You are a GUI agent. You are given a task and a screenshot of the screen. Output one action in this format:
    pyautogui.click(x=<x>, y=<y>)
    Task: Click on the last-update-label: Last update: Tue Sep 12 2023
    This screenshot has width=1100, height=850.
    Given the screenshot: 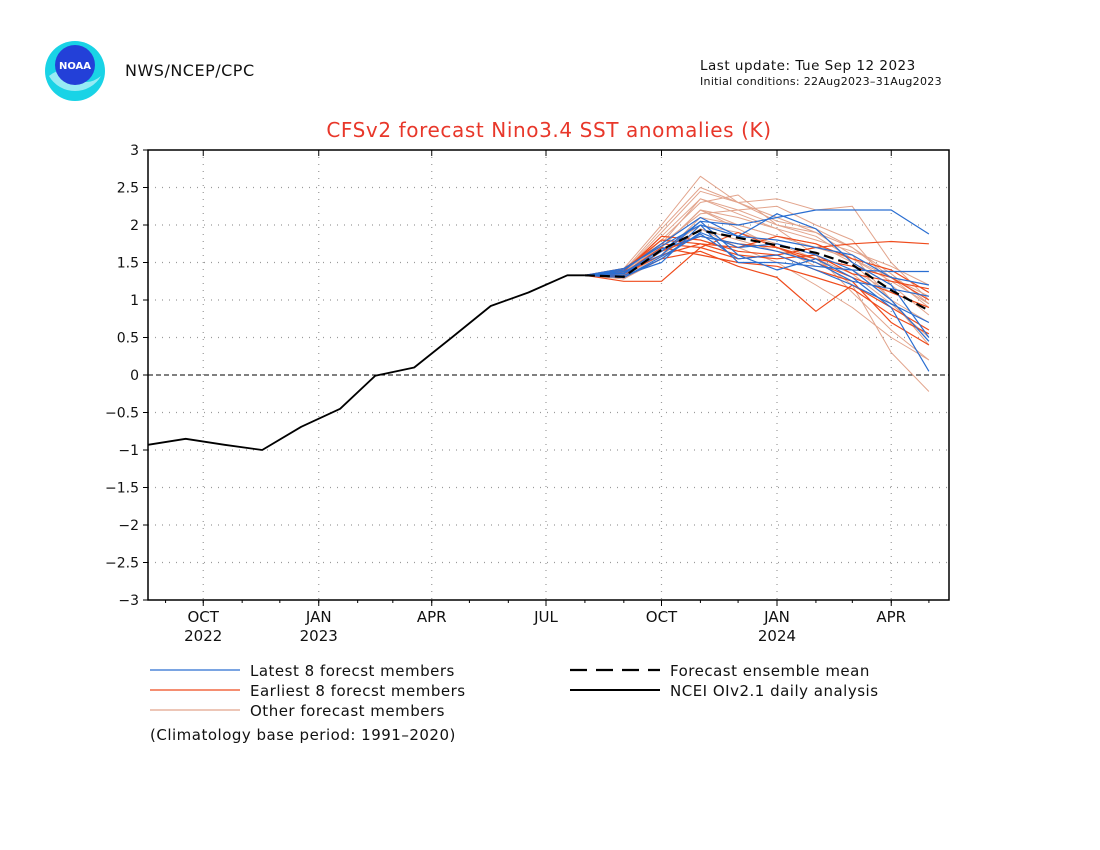 What is the action you would take?
    pyautogui.click(x=808, y=66)
    